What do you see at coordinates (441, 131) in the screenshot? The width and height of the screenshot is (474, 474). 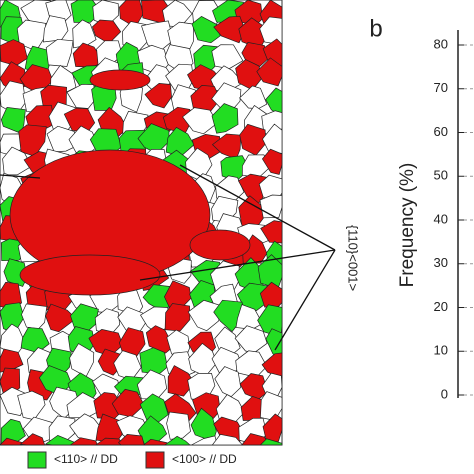 I see `y-tick-label: 60` at bounding box center [441, 131].